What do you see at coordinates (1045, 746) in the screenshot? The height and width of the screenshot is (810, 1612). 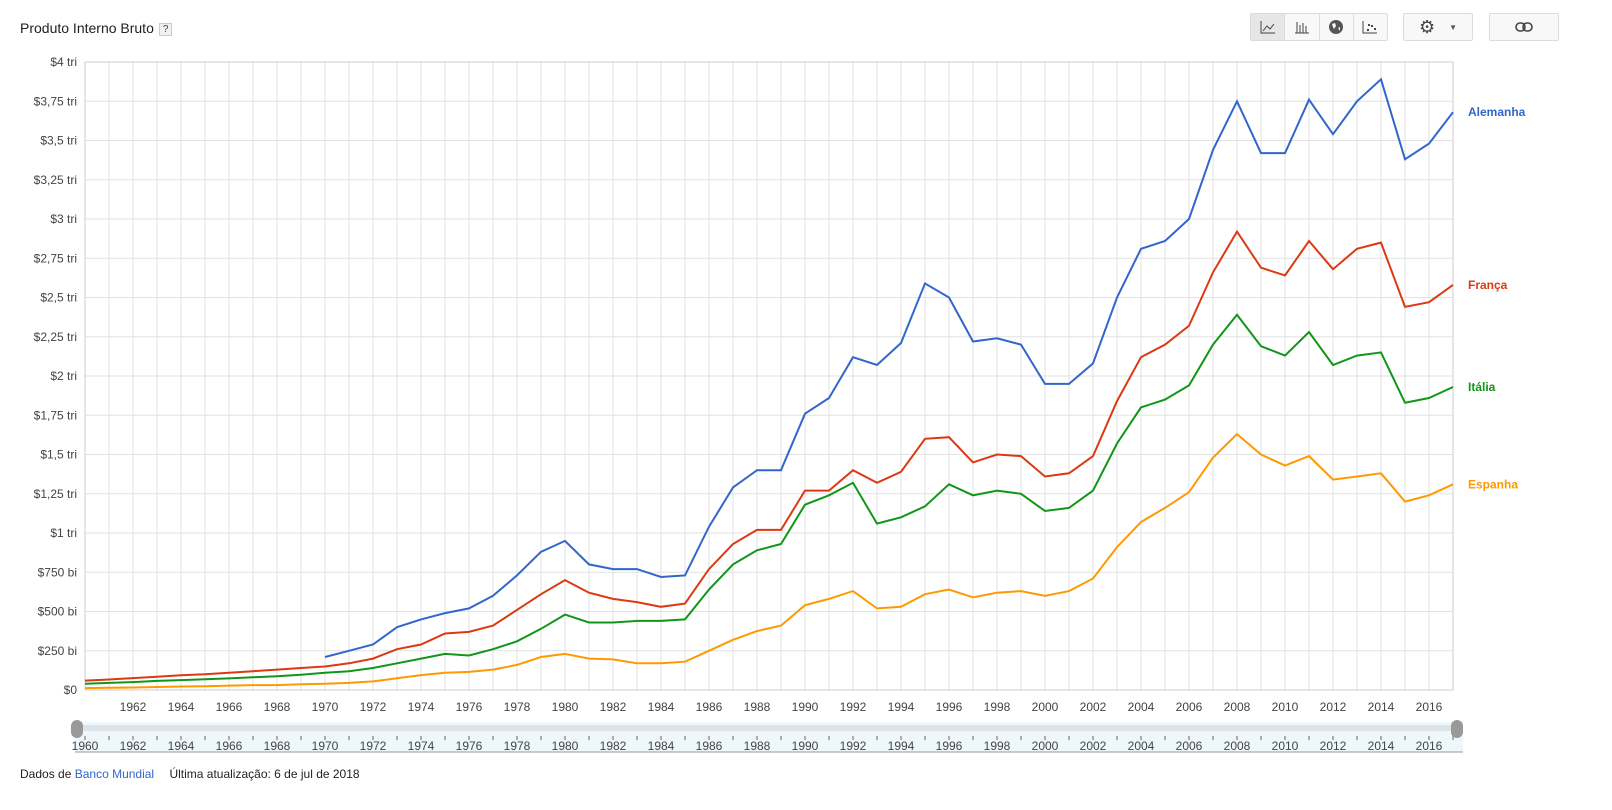 I see `timeline-label: 2000` at bounding box center [1045, 746].